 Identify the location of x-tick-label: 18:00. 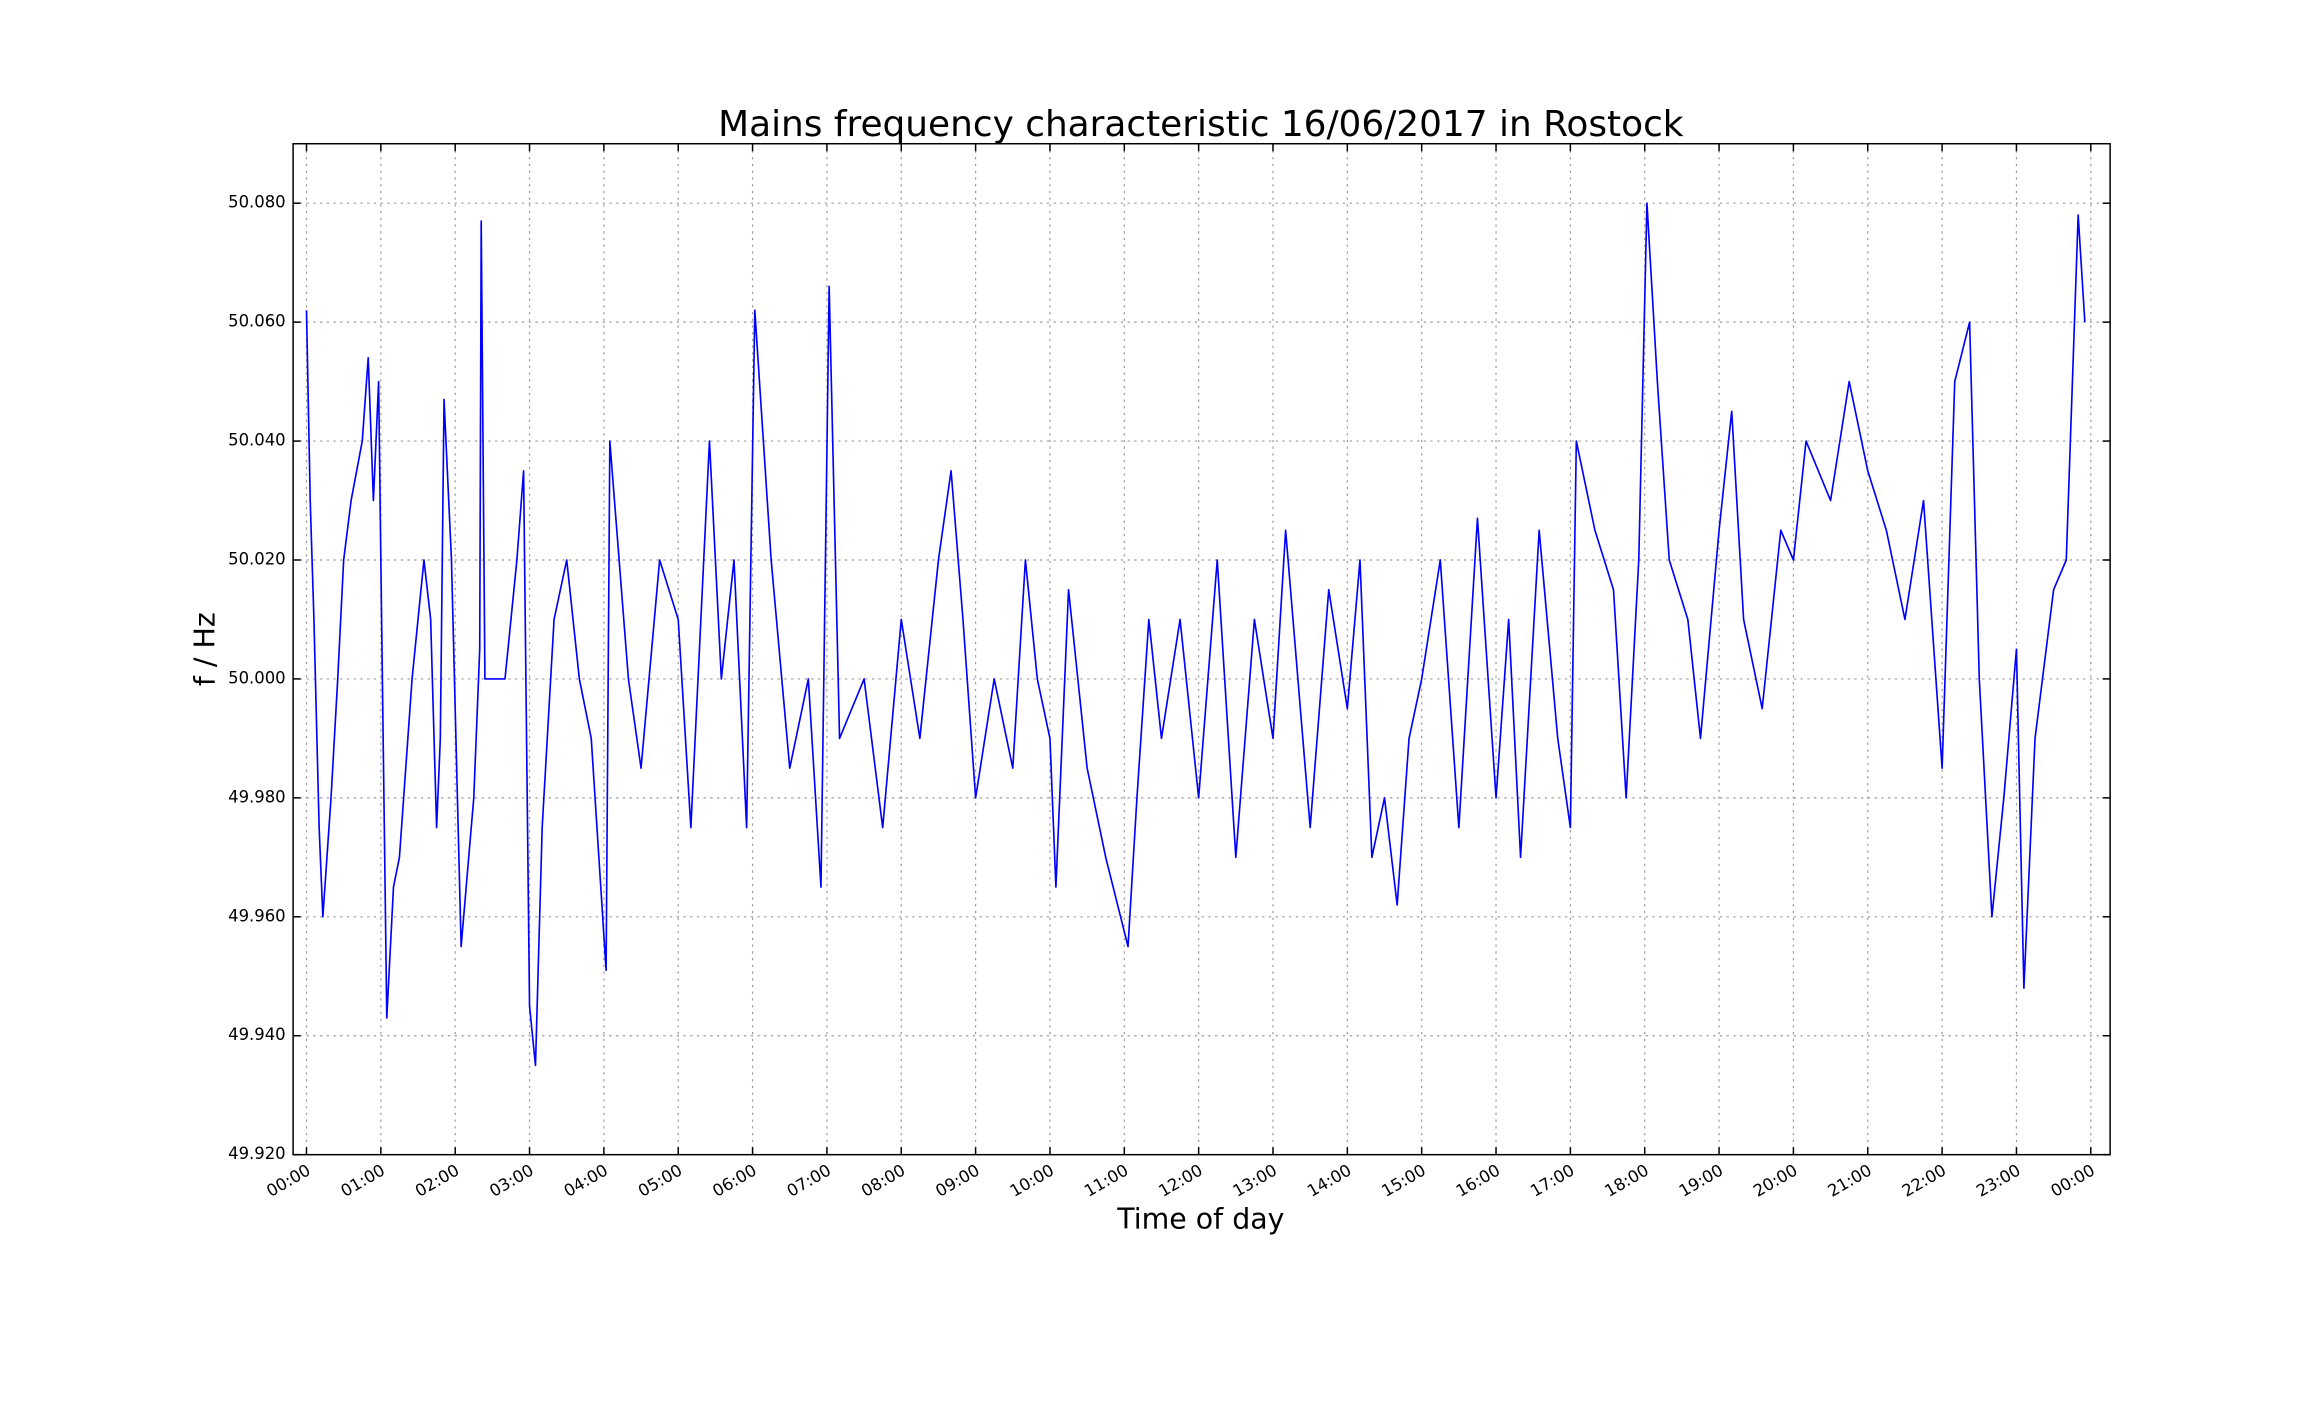
(1626, 1181).